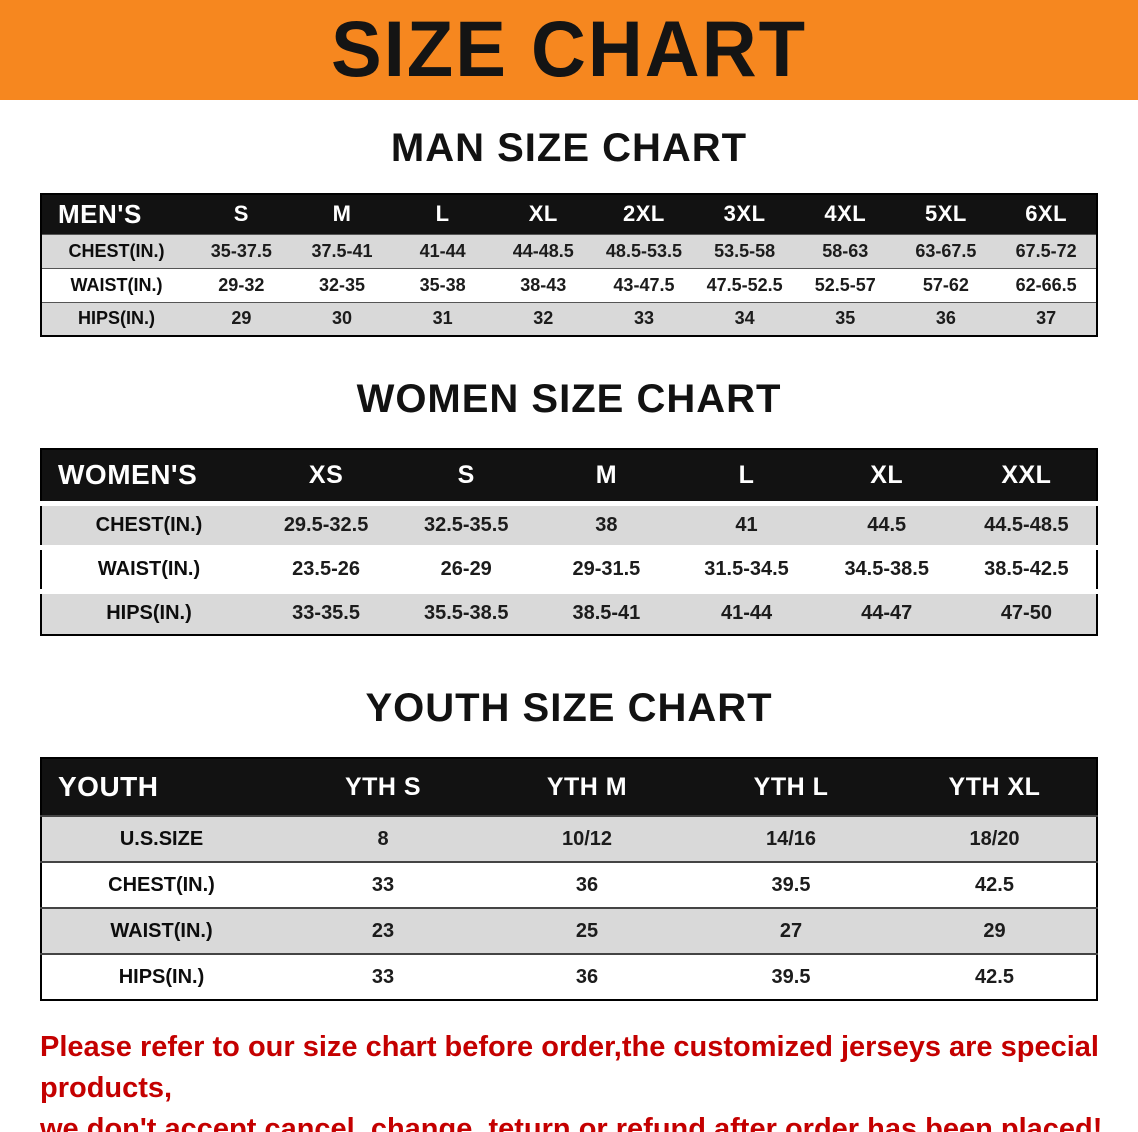 This screenshot has height=1132, width=1138. What do you see at coordinates (1046, 284) in the screenshot?
I see `size-value-cell: 62-66.5` at bounding box center [1046, 284].